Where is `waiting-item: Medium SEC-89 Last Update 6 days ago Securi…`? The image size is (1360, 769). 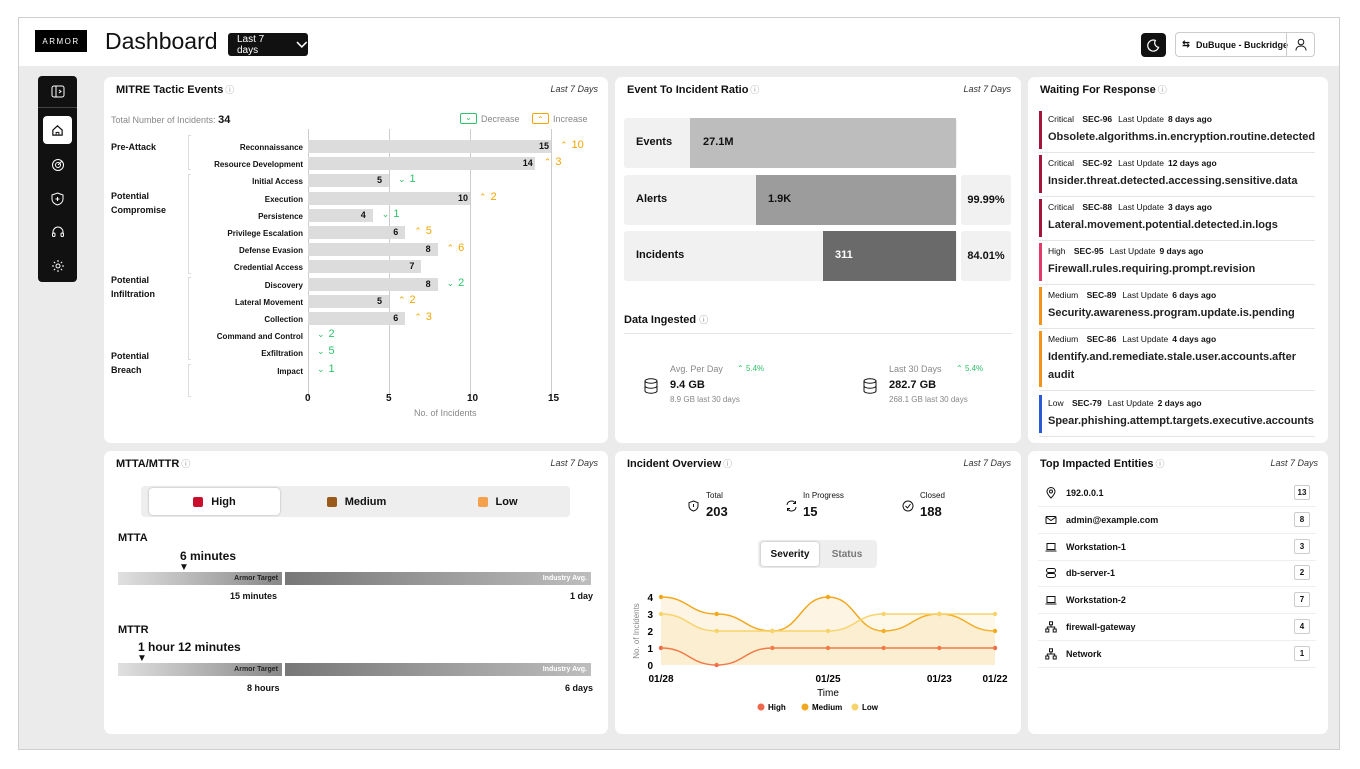
waiting-item: Medium SEC-89 Last Update 6 days ago Securi… is located at coordinates (1177, 308).